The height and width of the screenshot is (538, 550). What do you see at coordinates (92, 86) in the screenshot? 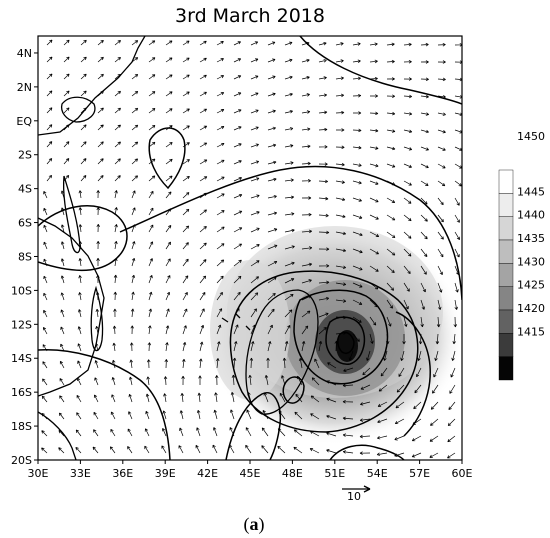
I see `east-africa-coast` at bounding box center [92, 86].